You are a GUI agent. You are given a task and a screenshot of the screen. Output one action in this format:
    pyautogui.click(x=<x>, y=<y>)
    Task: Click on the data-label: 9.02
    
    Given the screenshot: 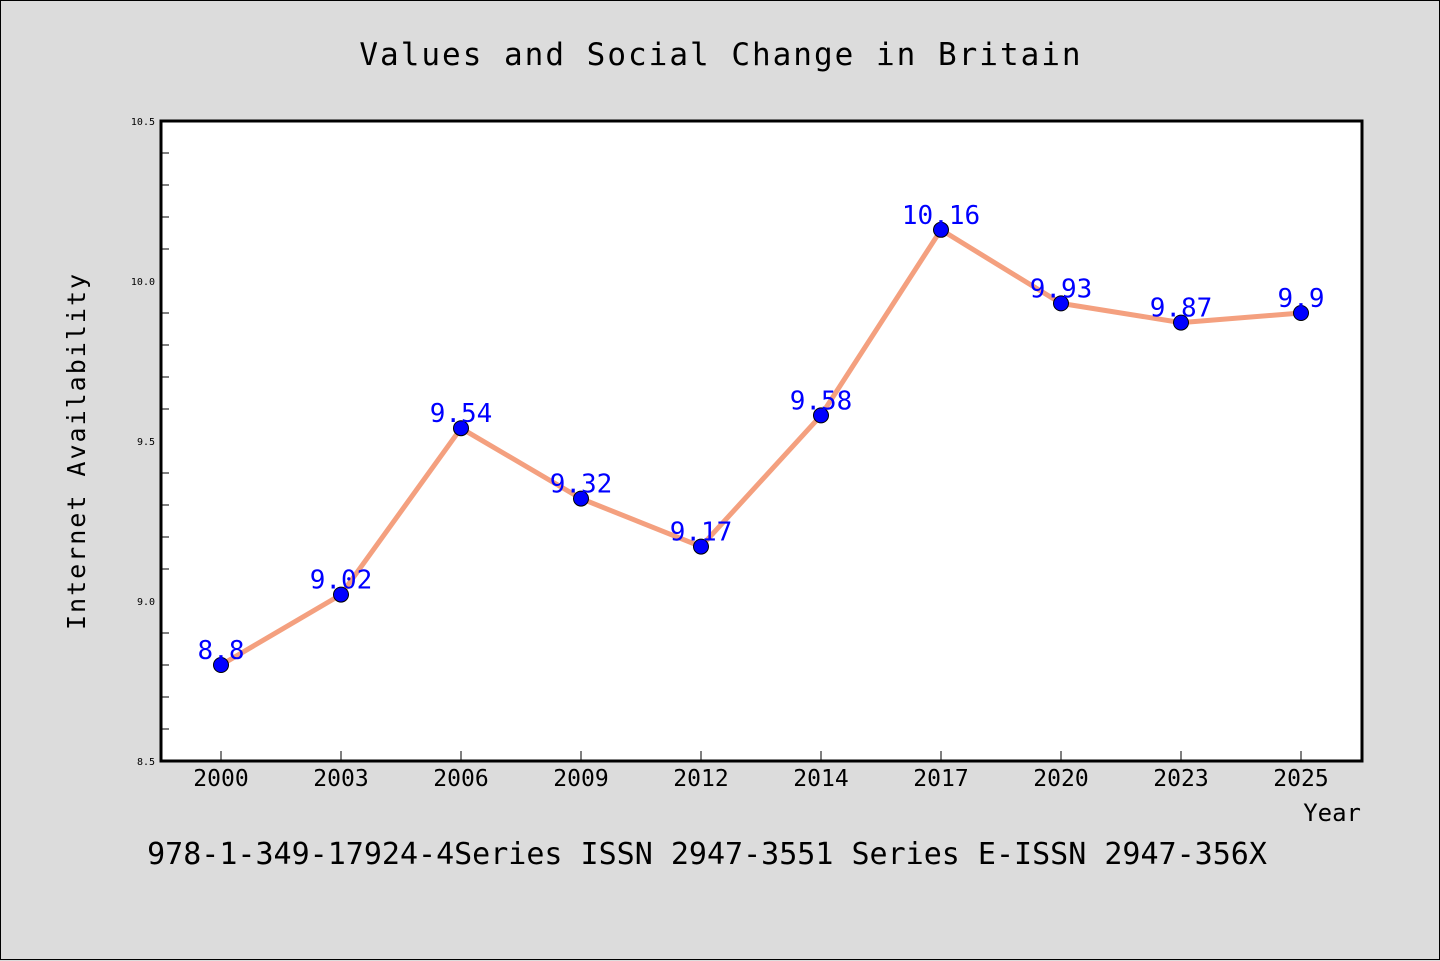 What is the action you would take?
    pyautogui.click(x=341, y=581)
    